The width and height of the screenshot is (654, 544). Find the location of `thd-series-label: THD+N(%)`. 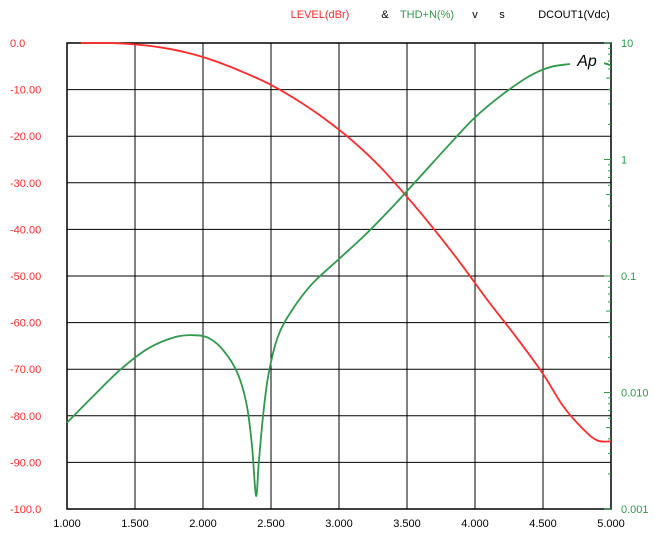

thd-series-label: THD+N(%) is located at coordinates (427, 15).